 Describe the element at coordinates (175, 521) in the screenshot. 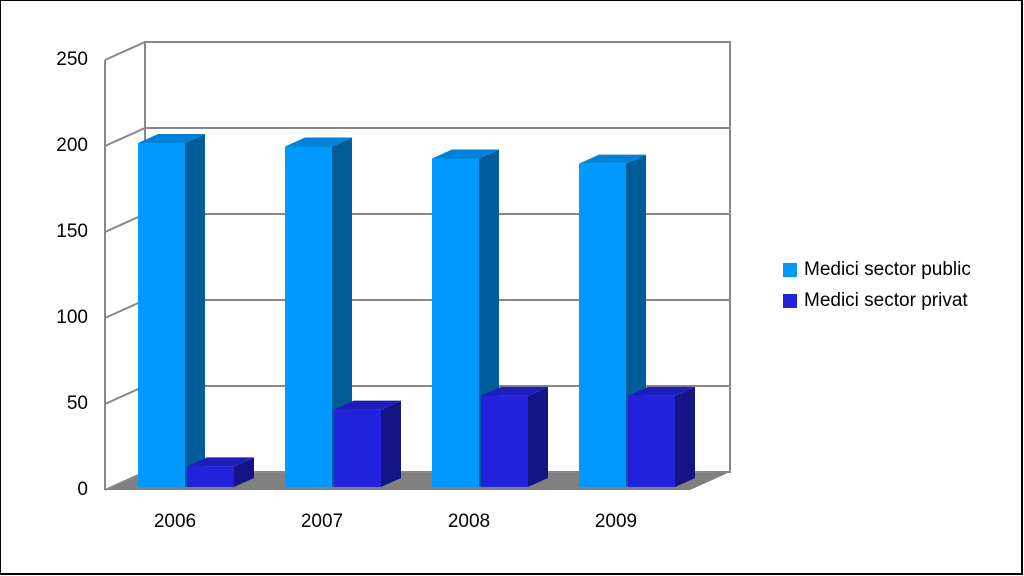

I see `x-tick-label: 2006` at that location.